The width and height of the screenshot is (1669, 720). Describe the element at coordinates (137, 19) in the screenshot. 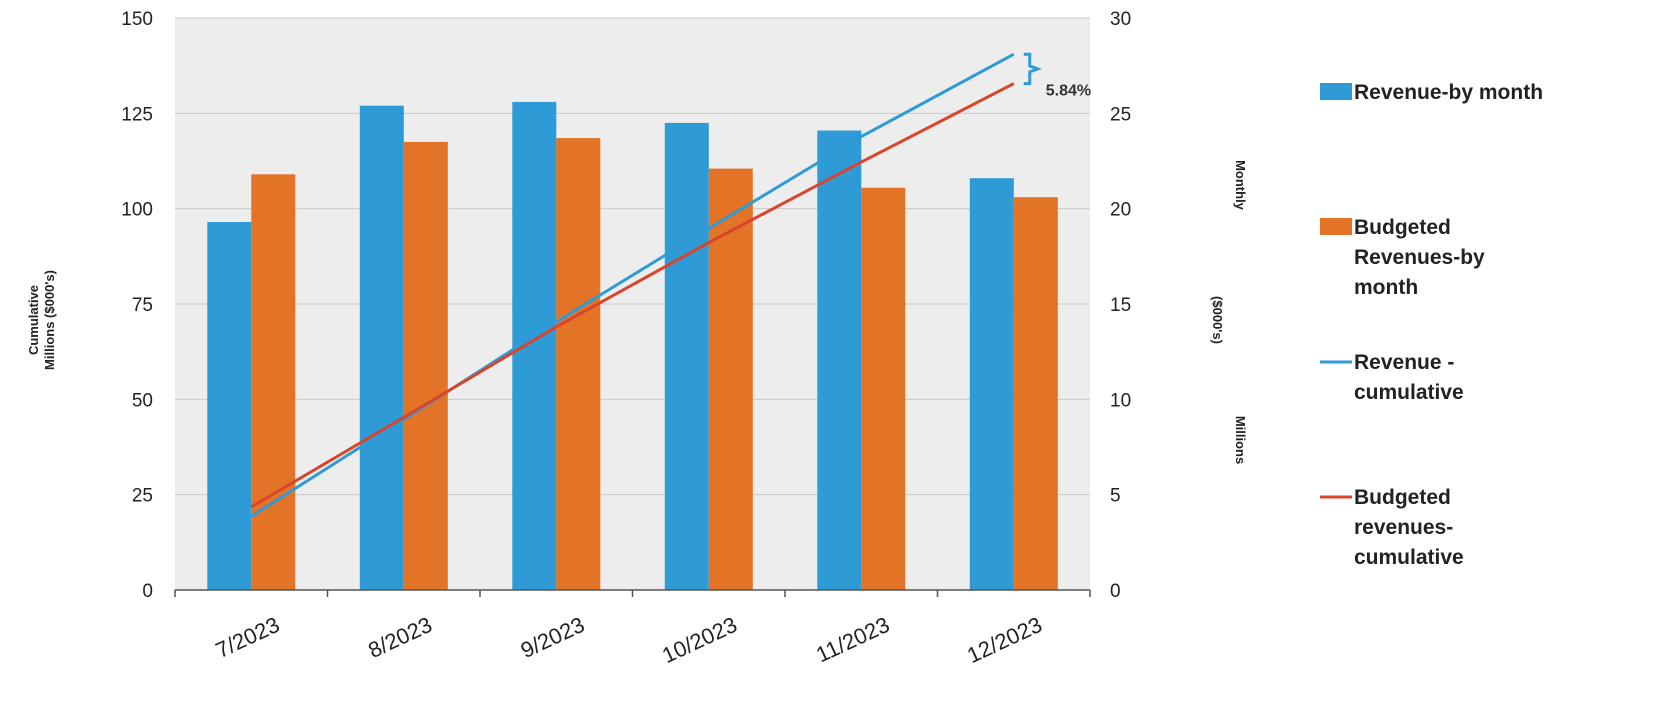

I see `y-left-tick-label: 150` at that location.